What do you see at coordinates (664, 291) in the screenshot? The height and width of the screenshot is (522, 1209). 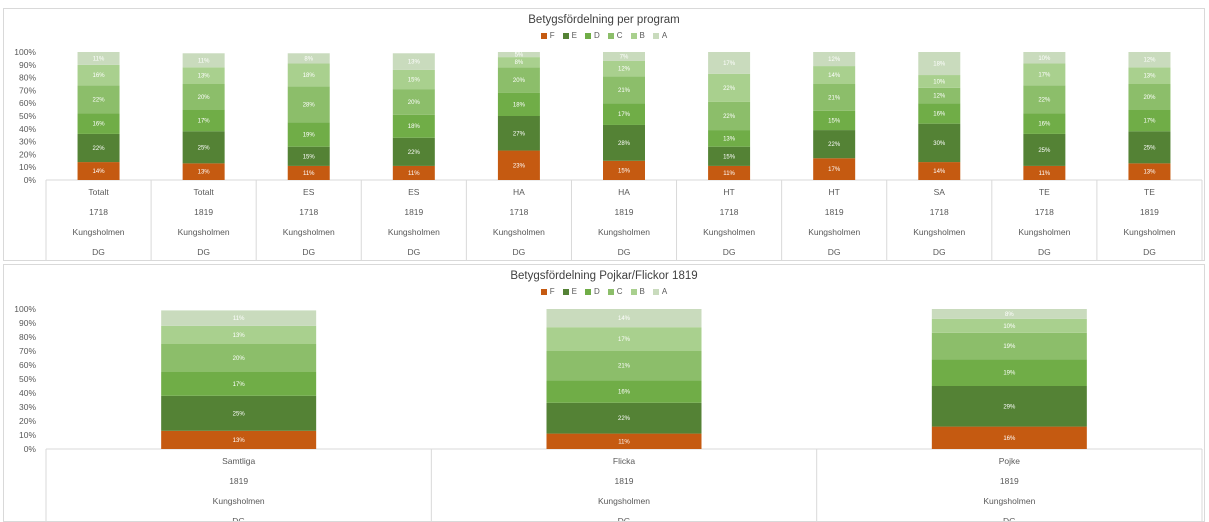 I see `legend-label: A` at bounding box center [664, 291].